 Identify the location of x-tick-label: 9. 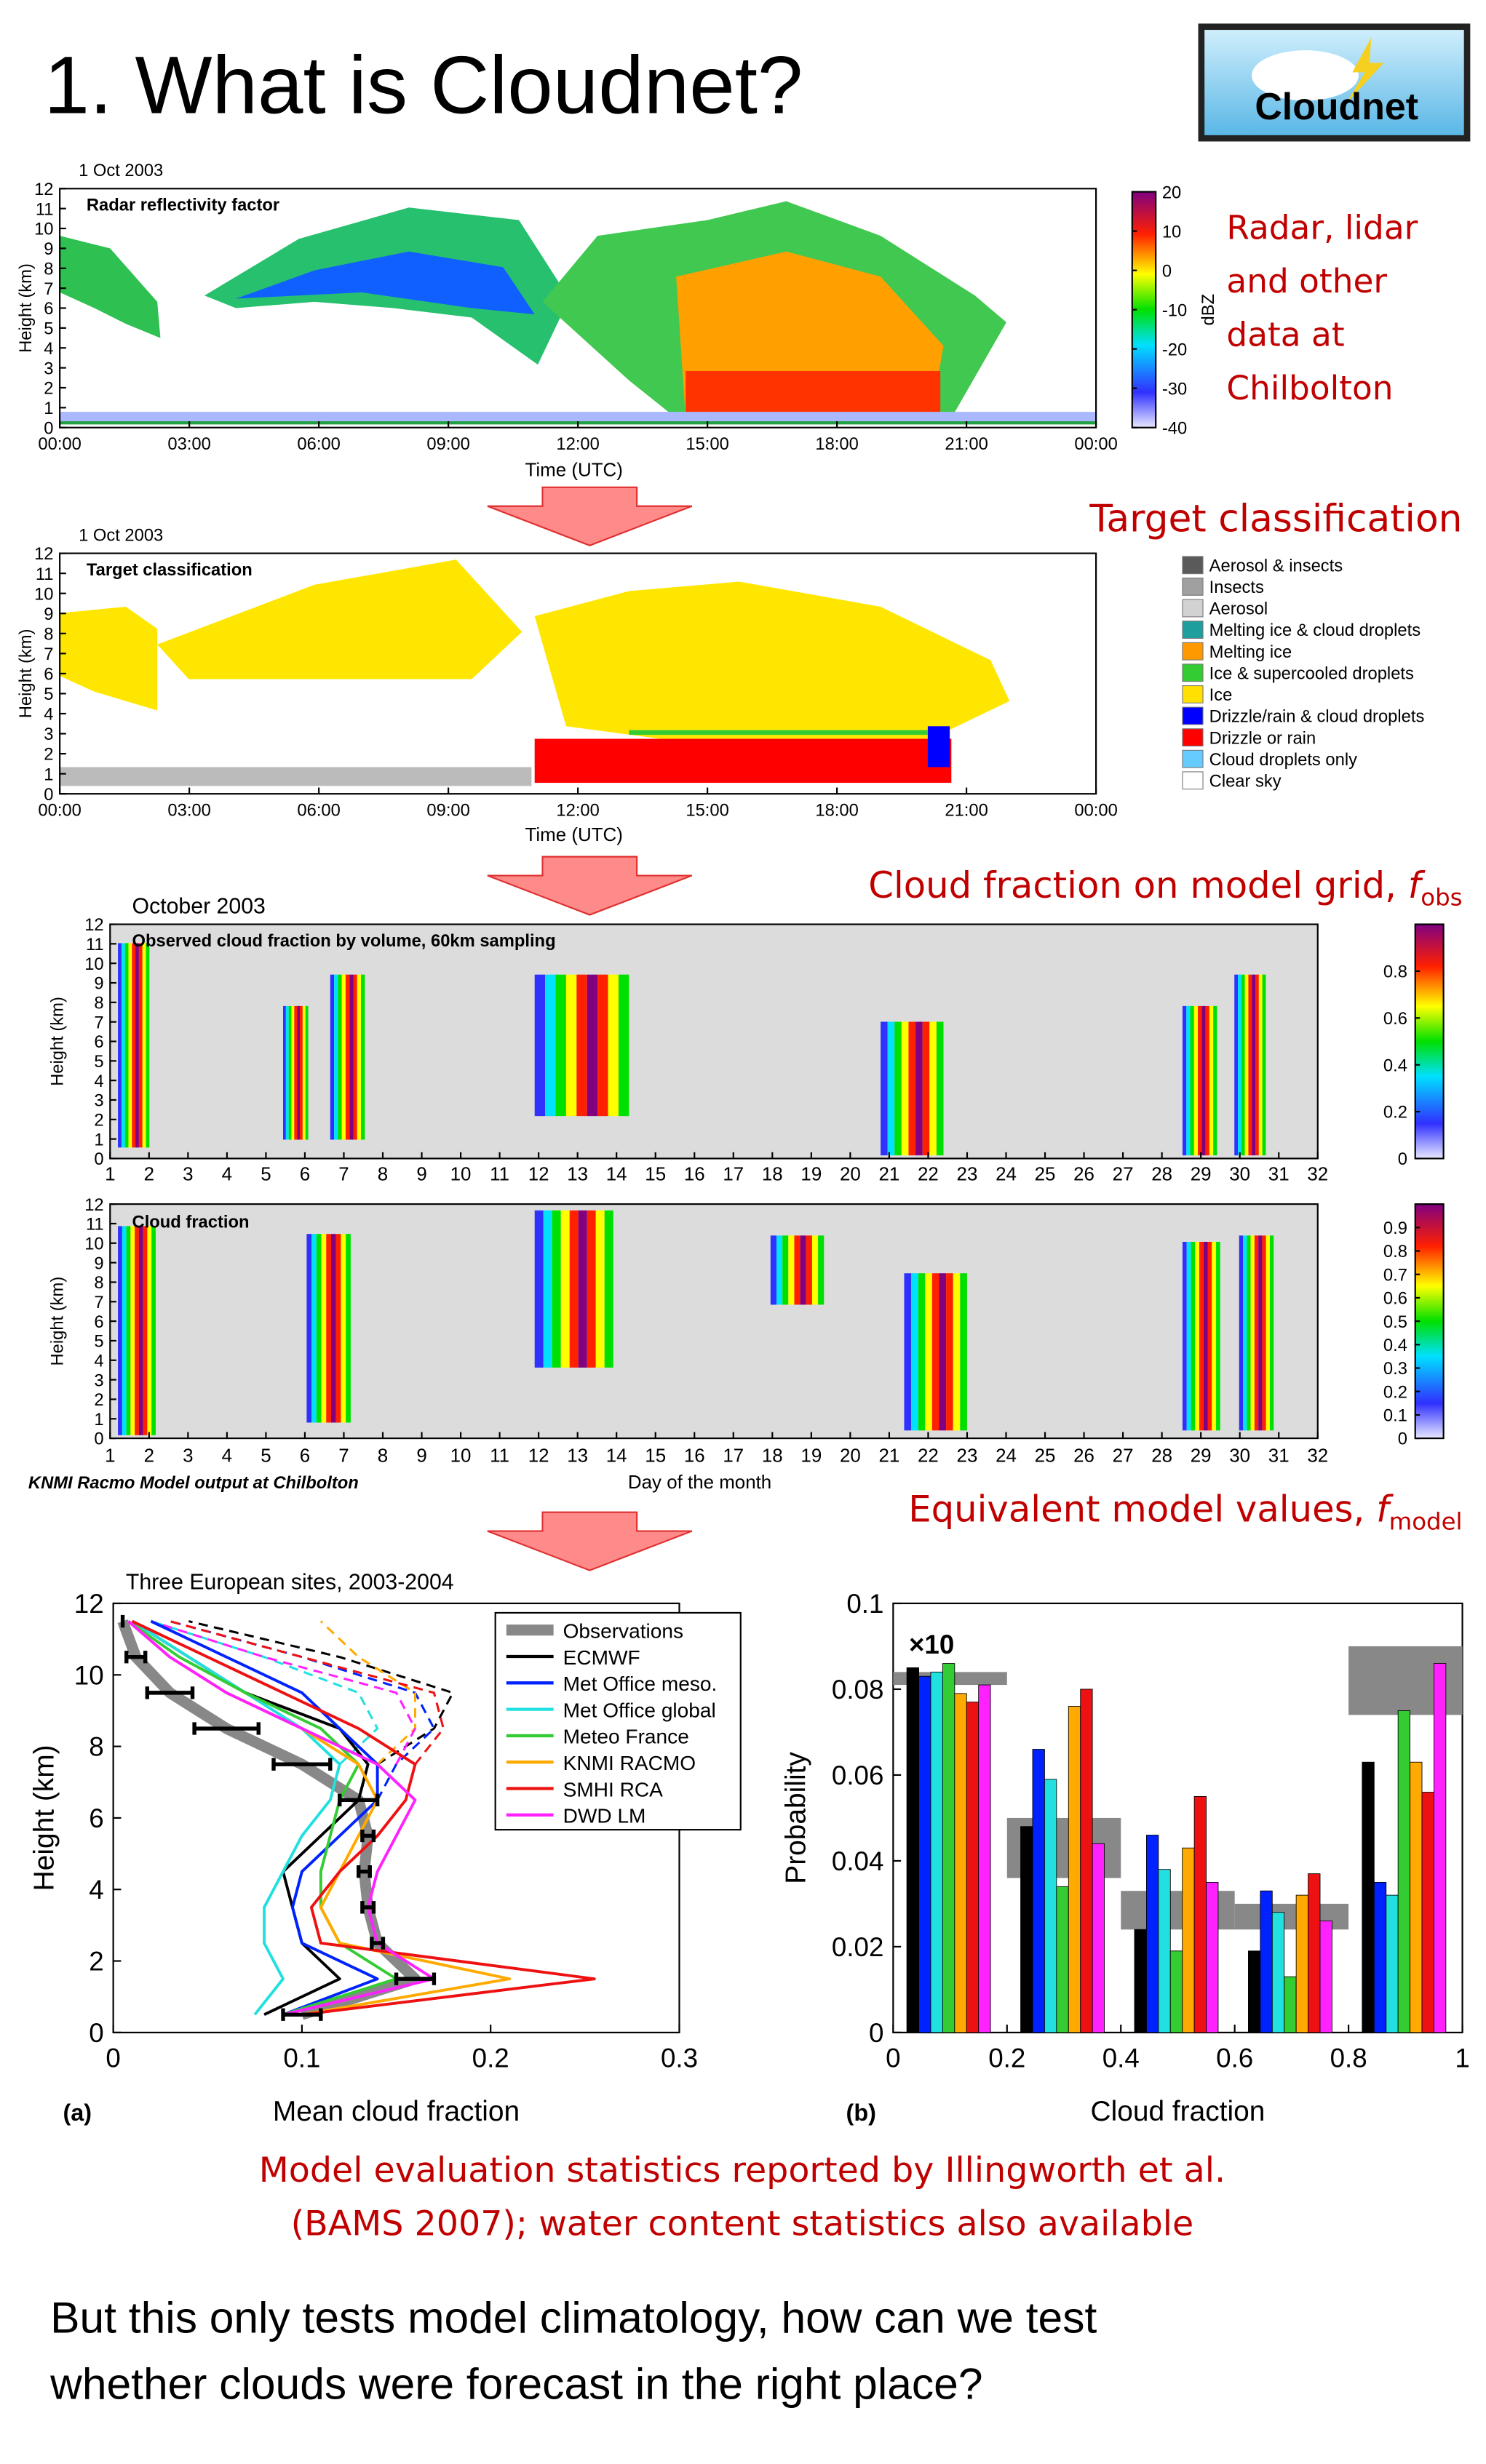
(421, 1456).